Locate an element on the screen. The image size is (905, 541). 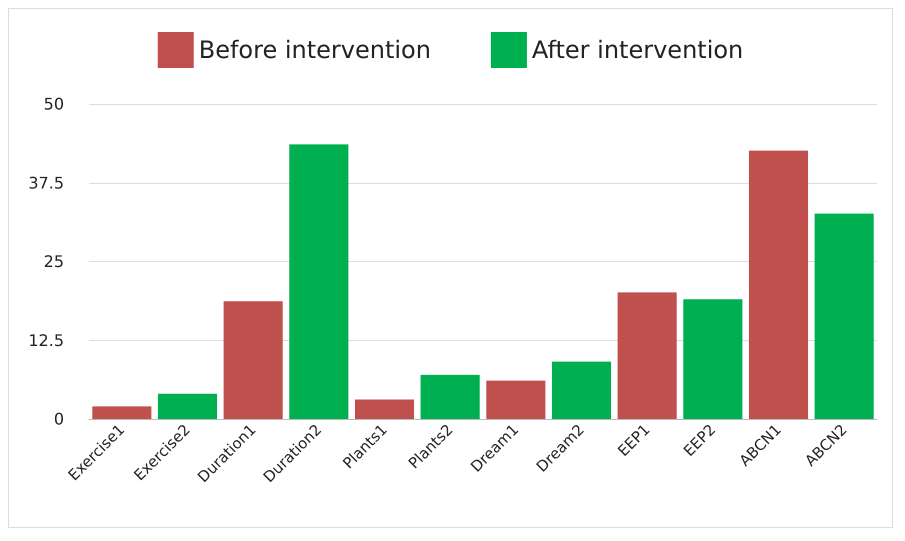
y-tick-label: 0 is located at coordinates (59, 419).